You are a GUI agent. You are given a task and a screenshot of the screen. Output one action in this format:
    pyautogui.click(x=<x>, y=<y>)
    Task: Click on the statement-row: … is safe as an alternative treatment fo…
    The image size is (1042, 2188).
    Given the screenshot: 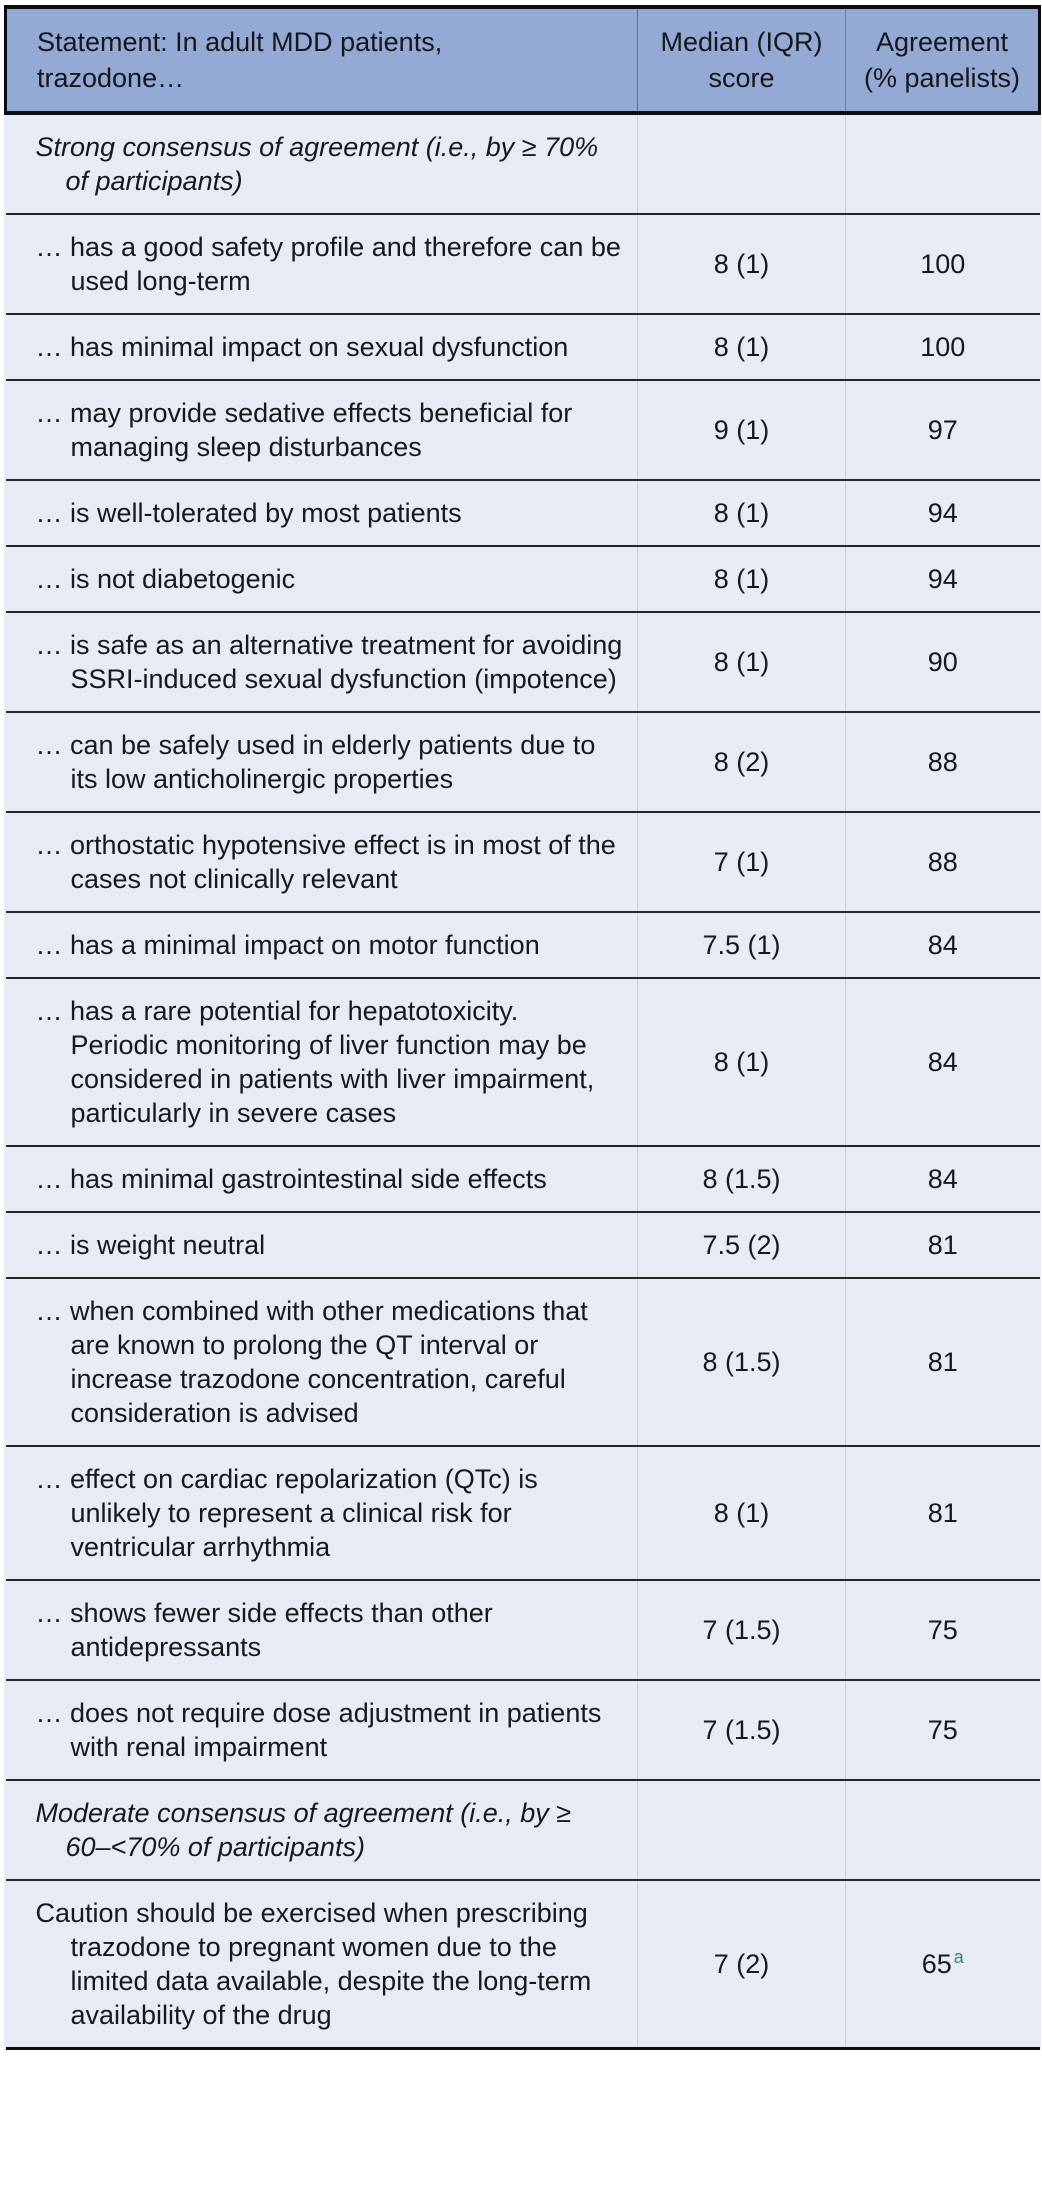 What is the action you would take?
    pyautogui.click(x=522, y=661)
    